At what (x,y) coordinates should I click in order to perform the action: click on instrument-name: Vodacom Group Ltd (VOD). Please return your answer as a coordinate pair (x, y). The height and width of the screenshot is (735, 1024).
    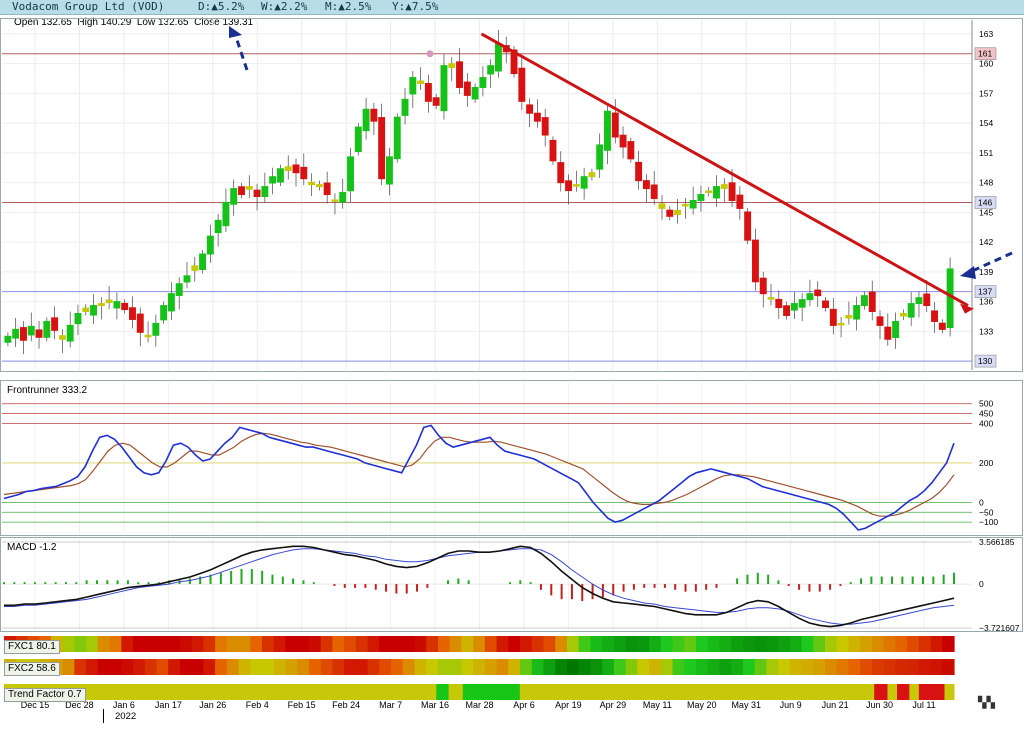
    Looking at the image, I should click on (88, 6).